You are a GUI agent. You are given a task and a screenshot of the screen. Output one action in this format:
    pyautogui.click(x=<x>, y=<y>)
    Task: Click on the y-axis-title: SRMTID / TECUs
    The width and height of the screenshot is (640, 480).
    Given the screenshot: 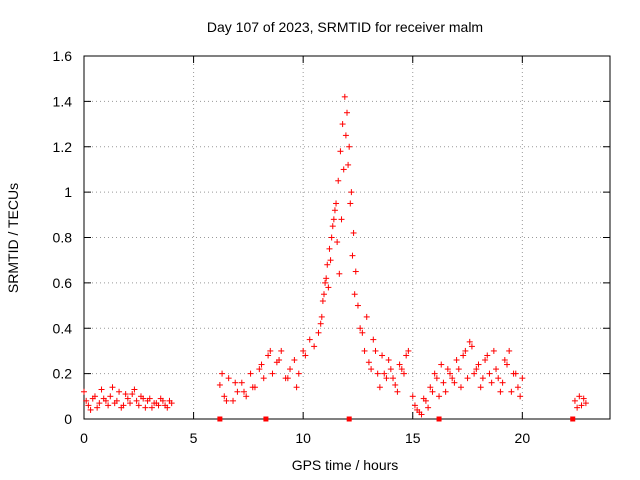 What is the action you would take?
    pyautogui.click(x=13, y=238)
    